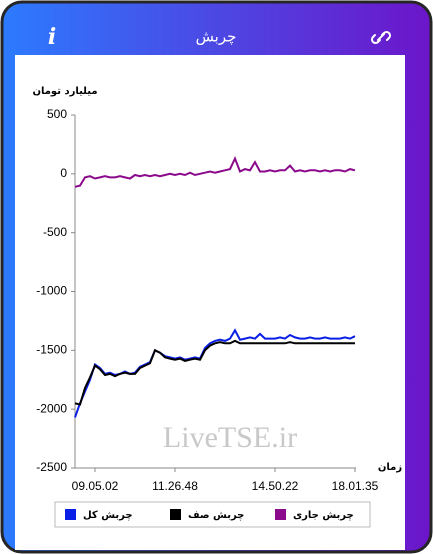 This screenshot has width=433, height=554. What do you see at coordinates (323, 515) in the screenshot?
I see `legend-label: چربش جاری` at bounding box center [323, 515].